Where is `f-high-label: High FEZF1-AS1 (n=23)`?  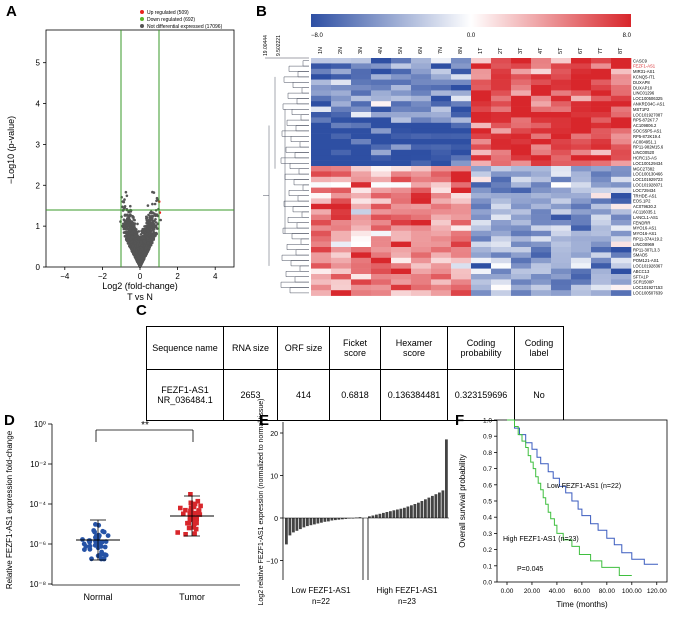
f-high-label: High FEZF1-AS1 (n=23) is located at coordinates (541, 539).